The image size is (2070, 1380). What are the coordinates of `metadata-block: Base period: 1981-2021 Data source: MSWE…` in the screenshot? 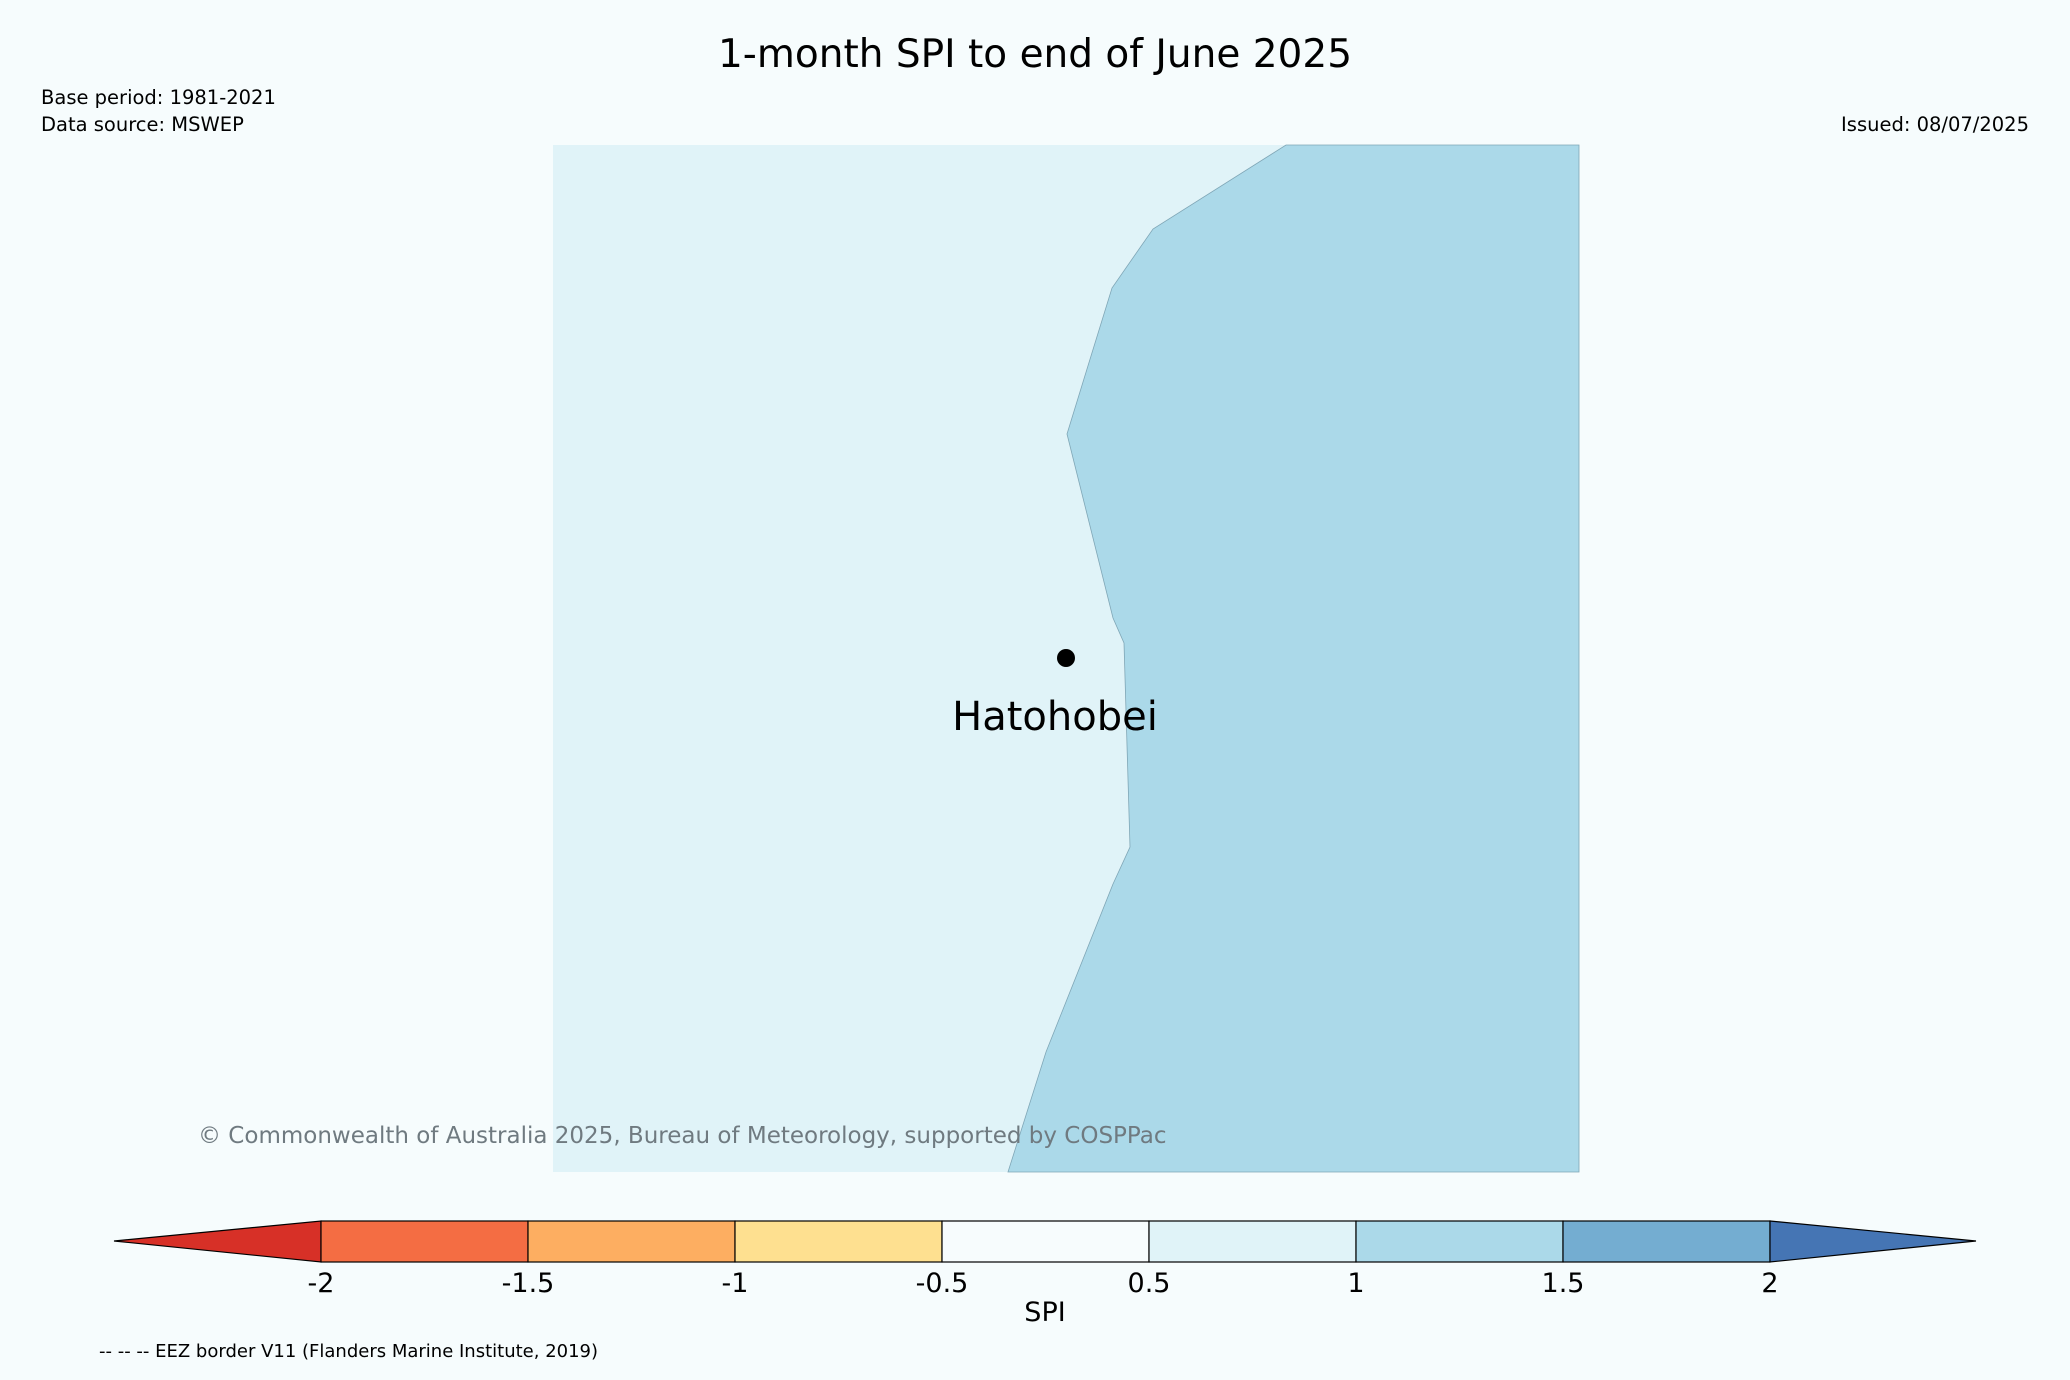 It's located at (158, 111).